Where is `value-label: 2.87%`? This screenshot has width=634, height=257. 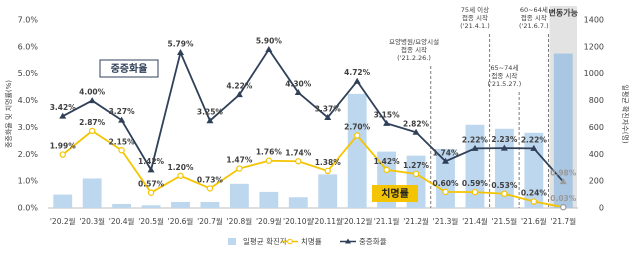
value-label: 2.87% is located at coordinates (92, 122).